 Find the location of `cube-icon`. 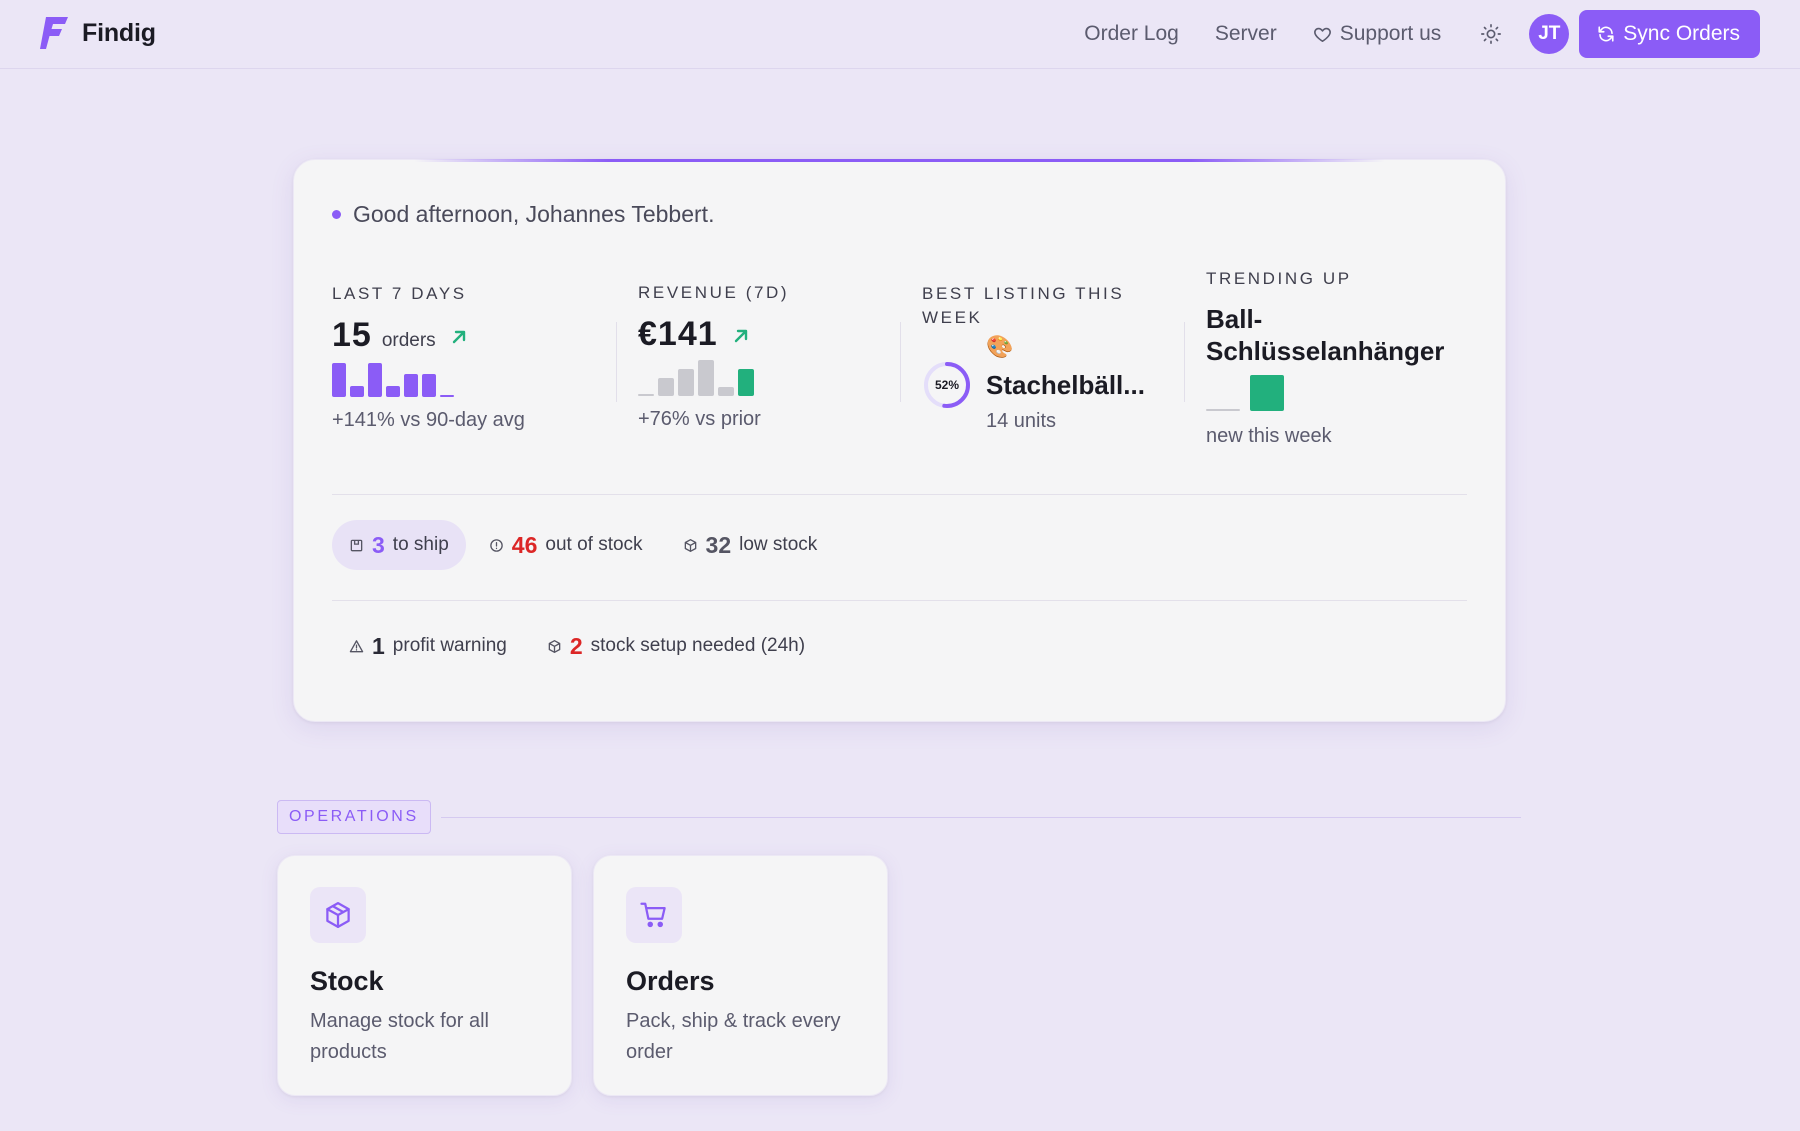

cube-icon is located at coordinates (338, 915).